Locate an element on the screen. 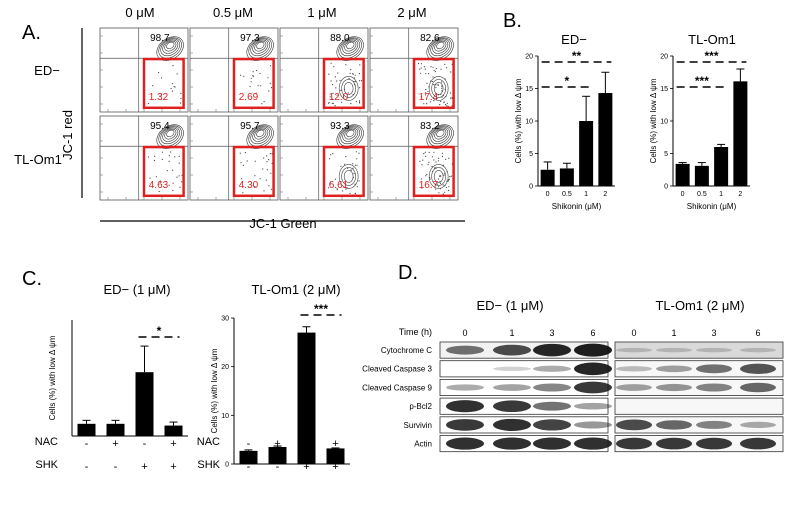 This screenshot has height=515, width=793. upper-quadrant-value: 95.7 is located at coordinates (250, 126).